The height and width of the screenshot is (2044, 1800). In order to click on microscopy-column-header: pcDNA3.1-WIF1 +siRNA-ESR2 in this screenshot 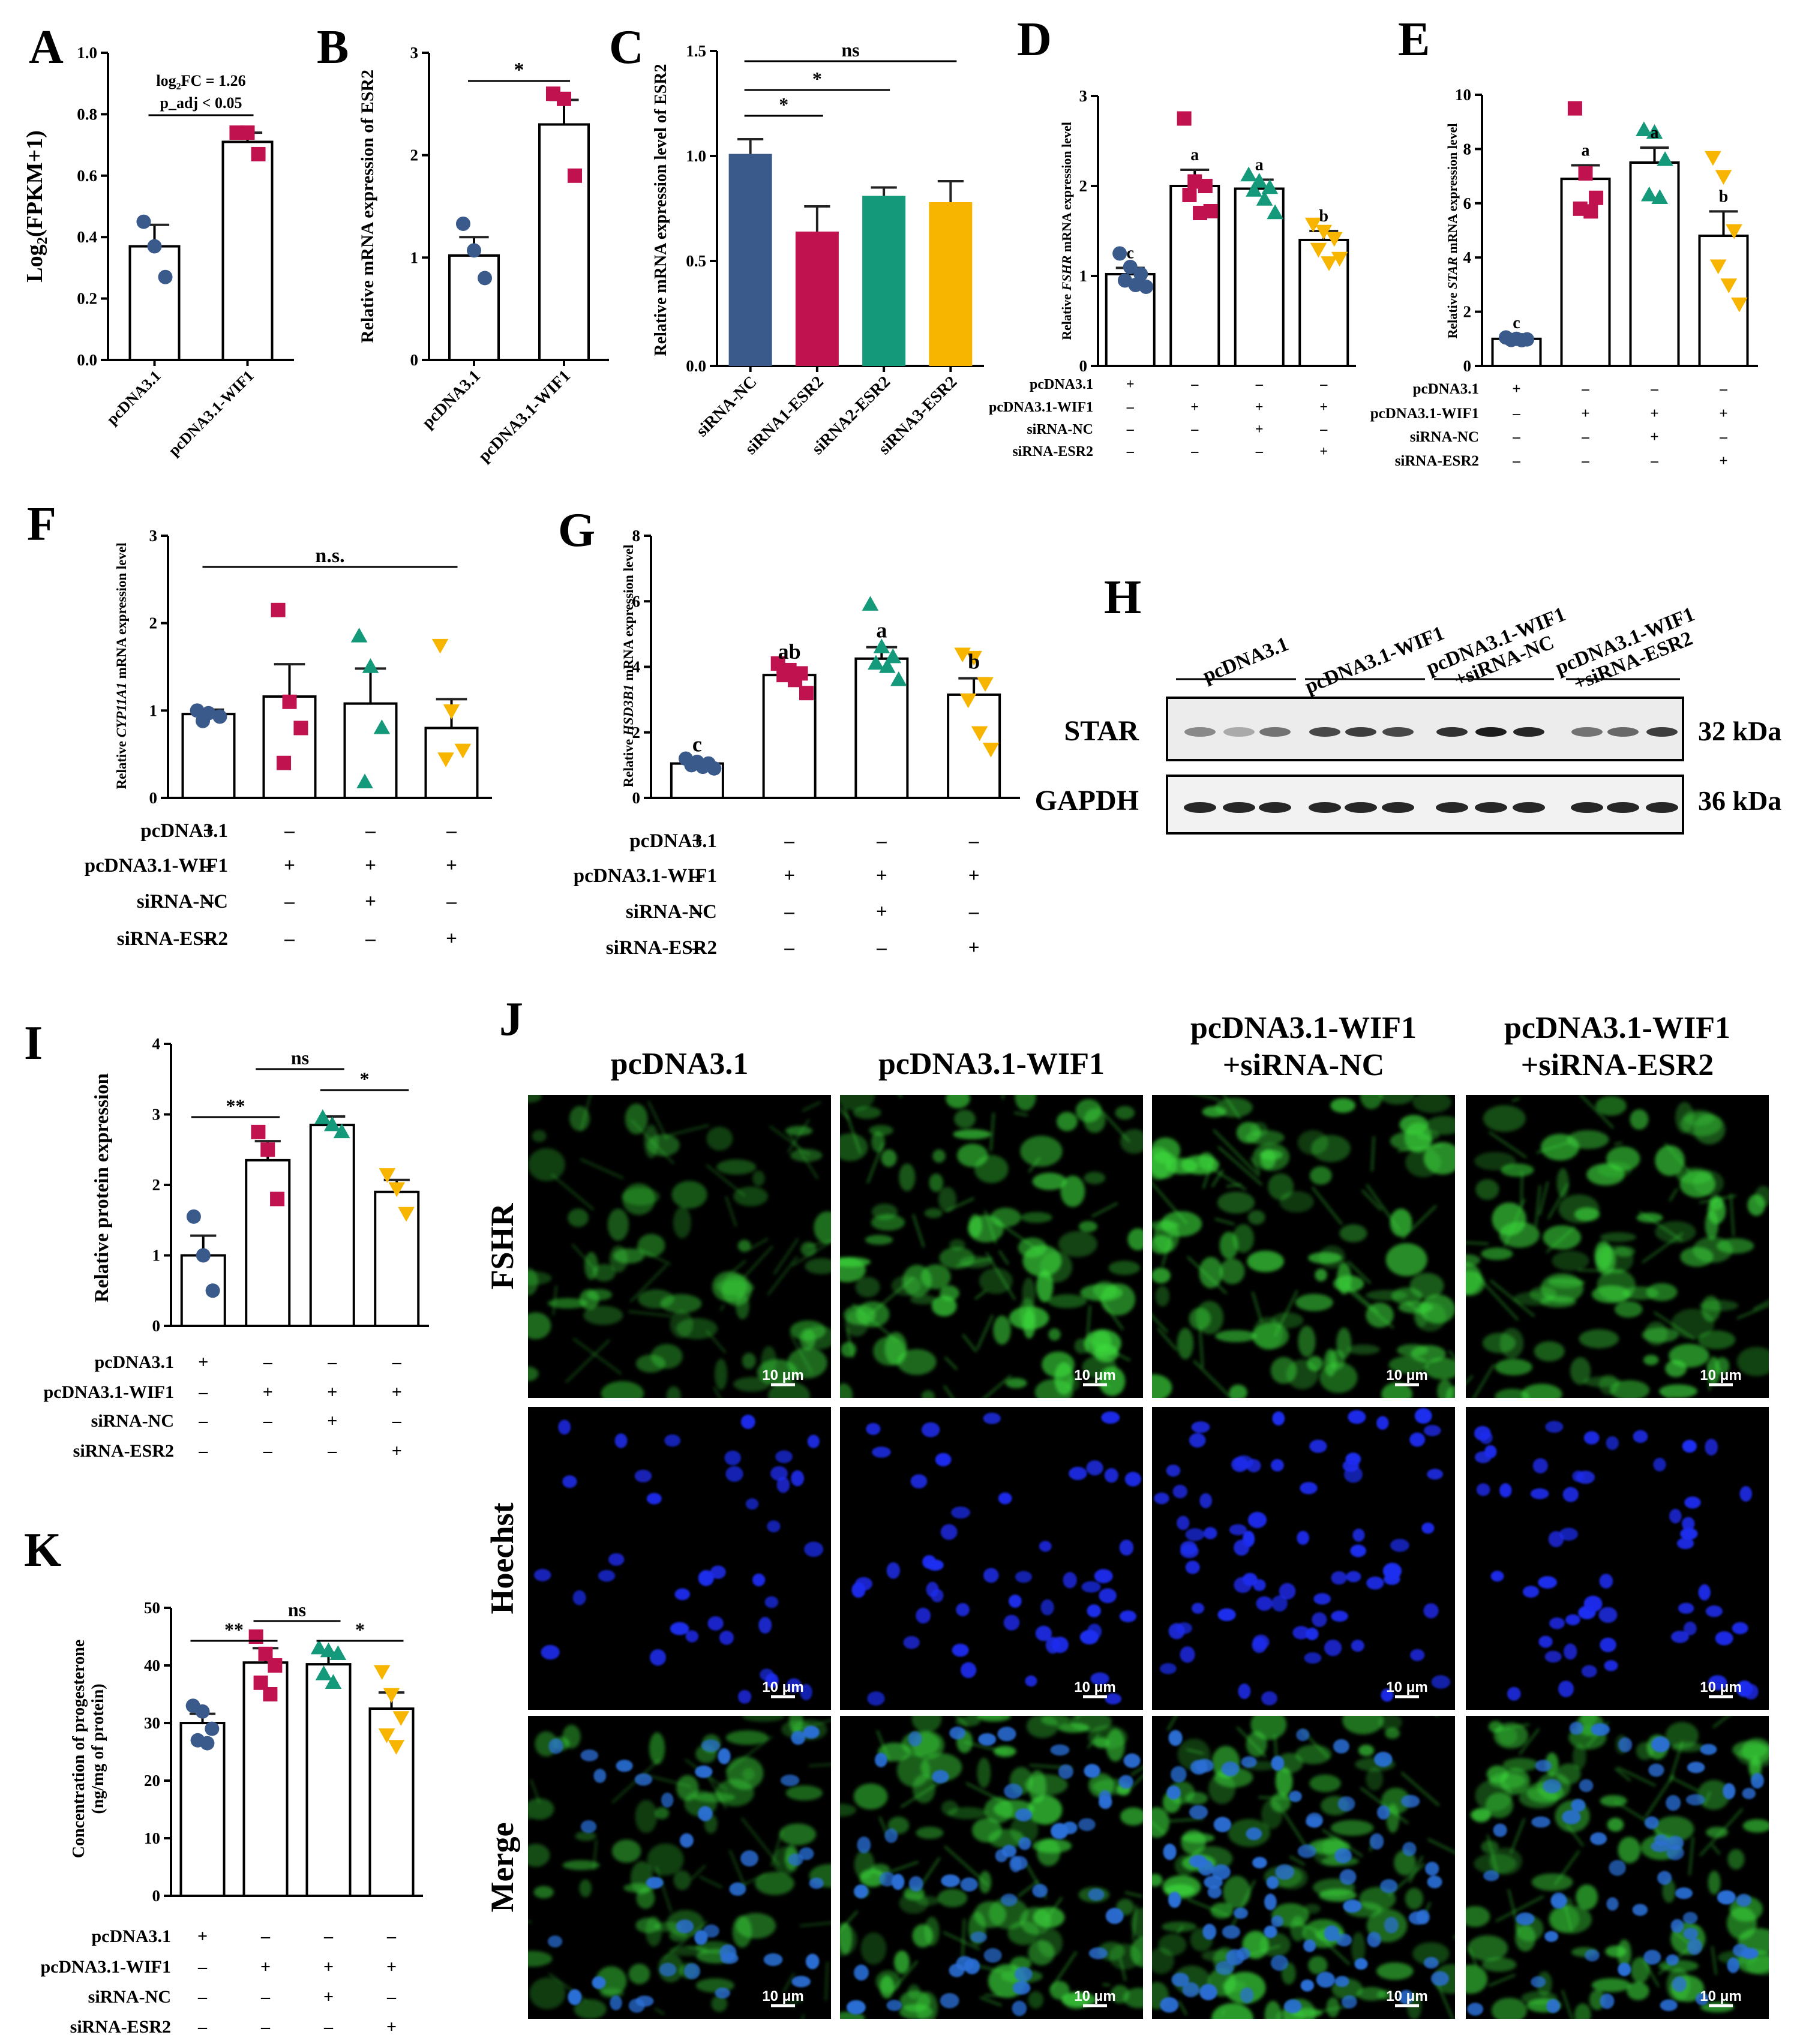, I will do `click(1617, 1046)`.